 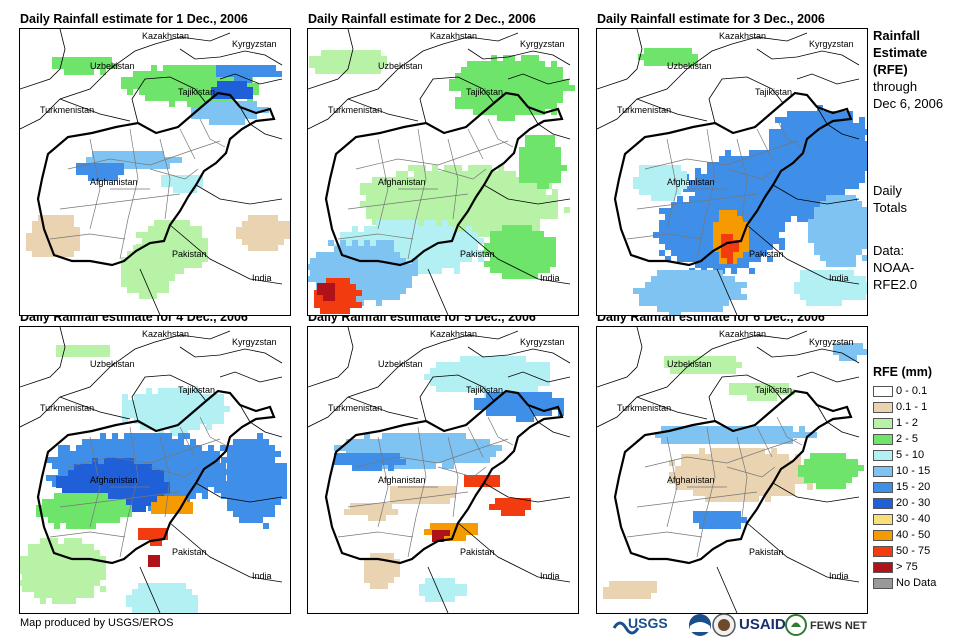 I want to click on panel-title-3: Daily Rainfall estimate for 3 Dec., 2006, so click(x=711, y=19).